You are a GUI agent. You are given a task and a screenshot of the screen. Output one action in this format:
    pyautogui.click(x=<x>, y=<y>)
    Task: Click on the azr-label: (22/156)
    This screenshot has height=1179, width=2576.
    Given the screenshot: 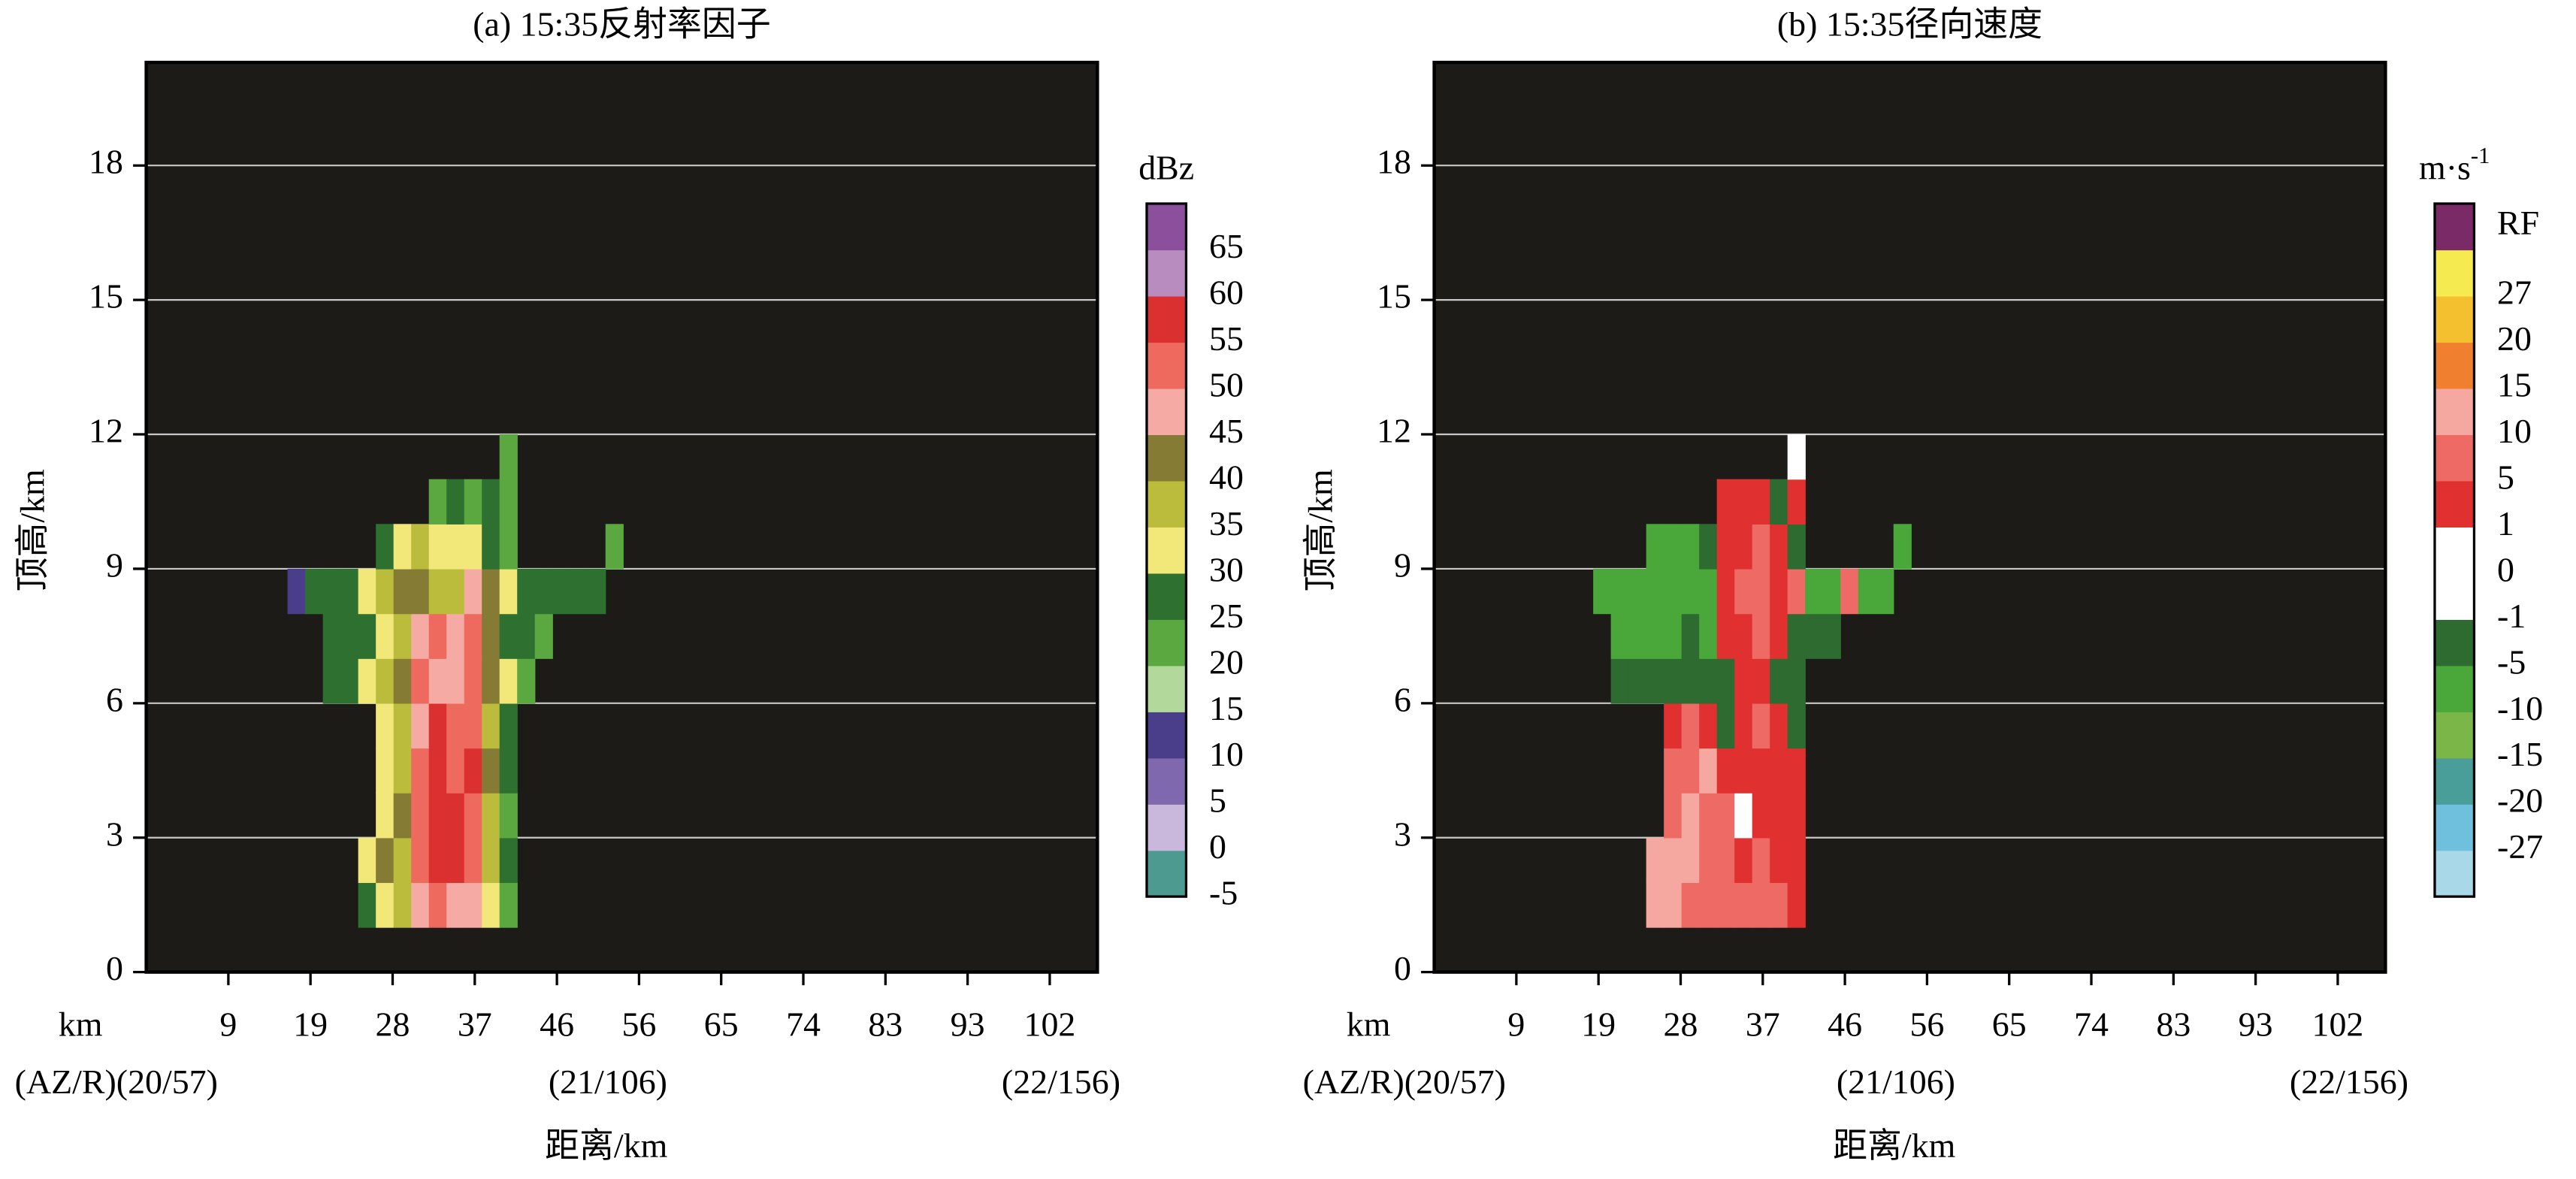 What is the action you would take?
    pyautogui.click(x=2349, y=1082)
    